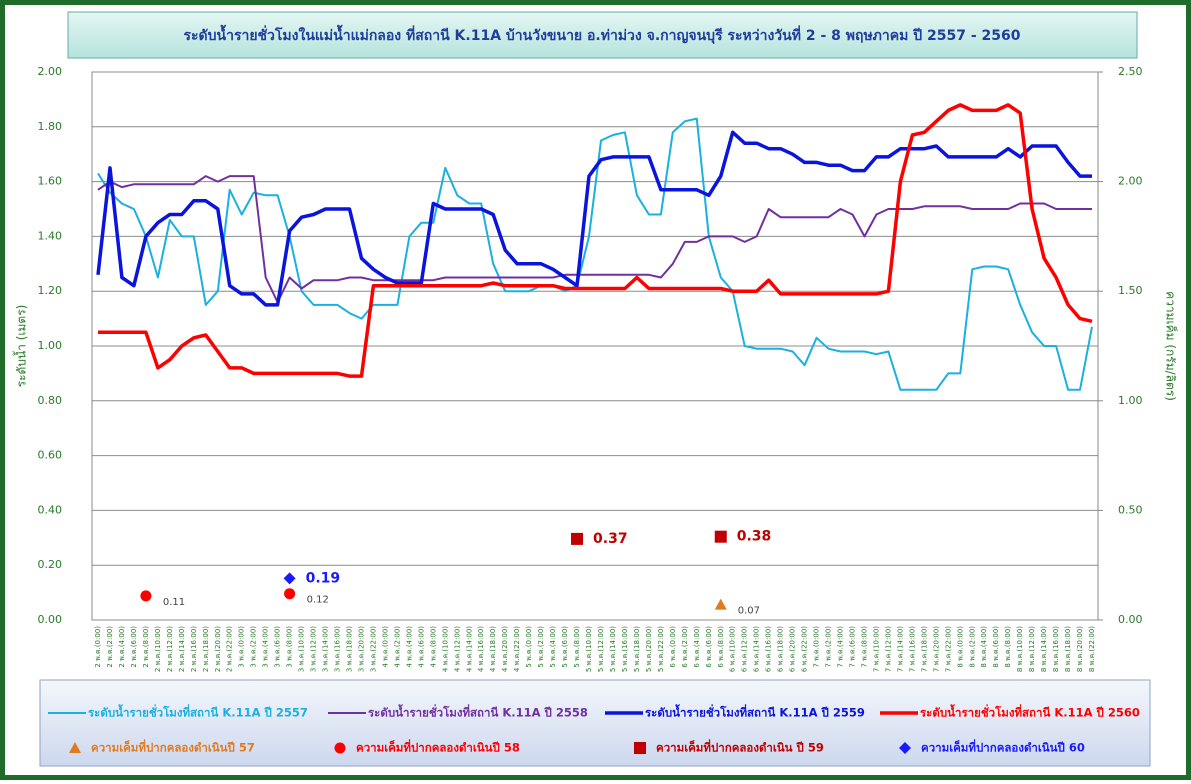  What do you see at coordinates (158, 649) in the screenshot?
I see `x-tick-label: 2 พ.ค.(10:00)` at bounding box center [158, 649].